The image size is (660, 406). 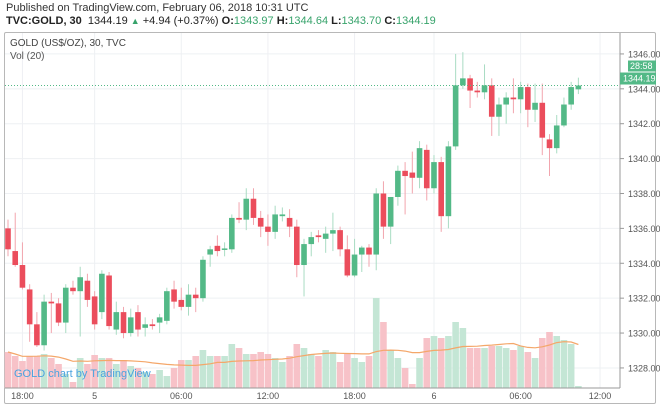 I want to click on tradingview-watermark: GOLD chart by TradingView, so click(x=82, y=374).